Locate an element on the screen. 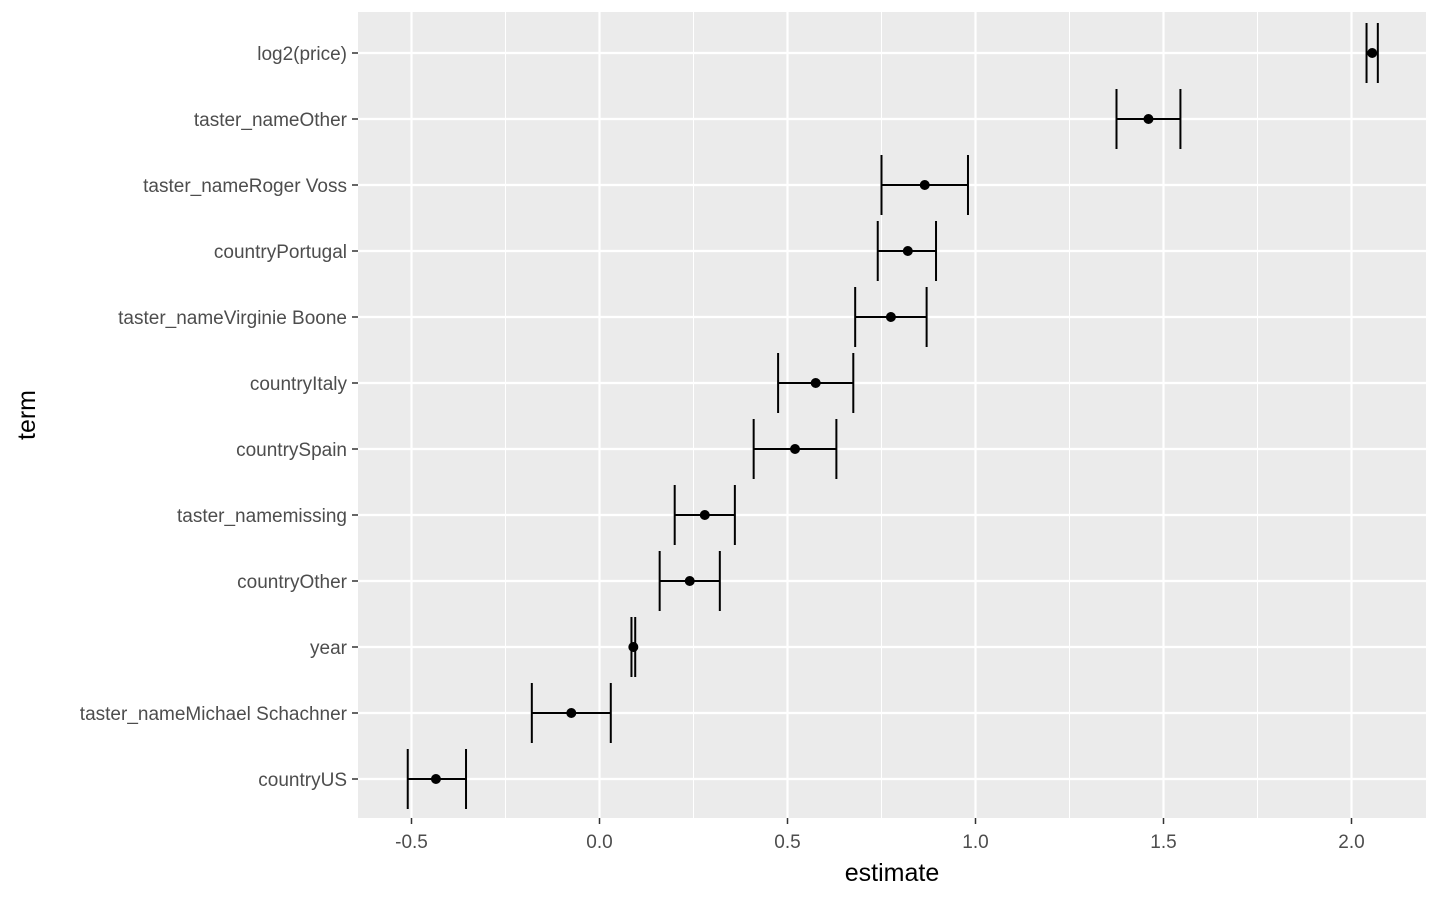 This screenshot has height=900, width=1440. x-tick-label: 1.0 is located at coordinates (975, 842).